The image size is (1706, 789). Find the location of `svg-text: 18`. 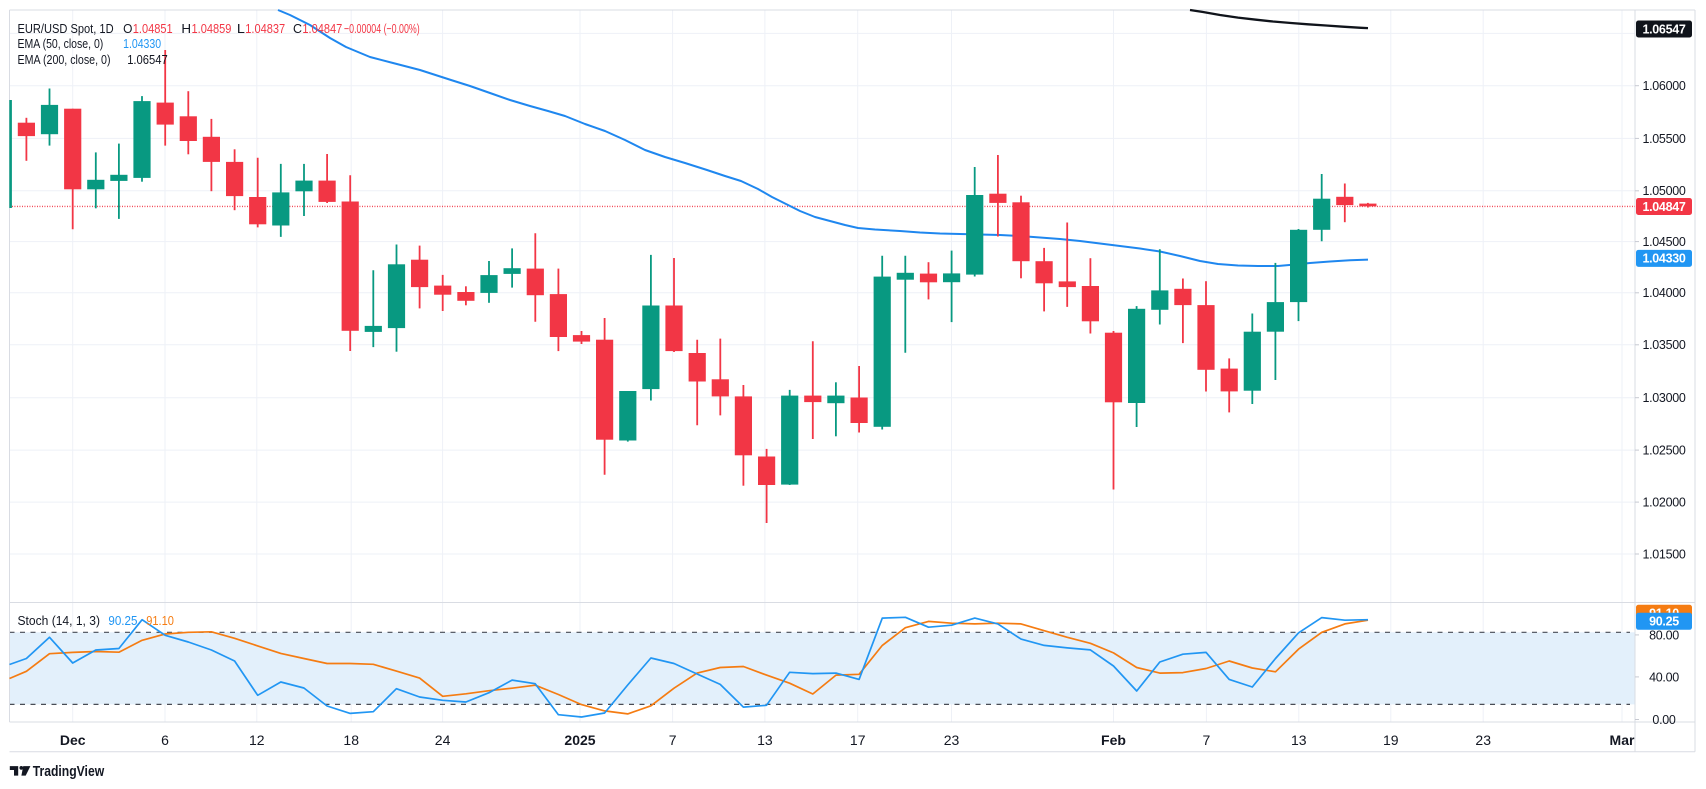

svg-text: 18 is located at coordinates (351, 740).